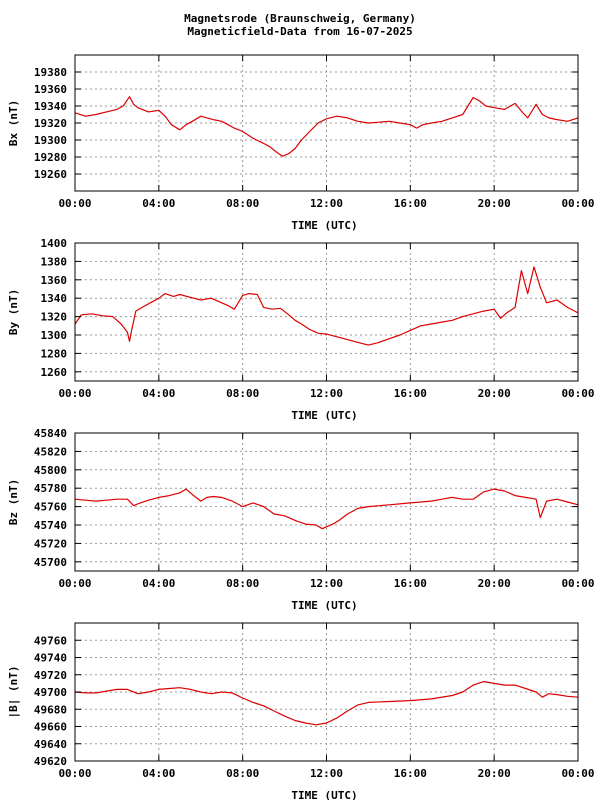  What do you see at coordinates (54, 353) in the screenshot?
I see `y-tick-label: 1280` at bounding box center [54, 353].